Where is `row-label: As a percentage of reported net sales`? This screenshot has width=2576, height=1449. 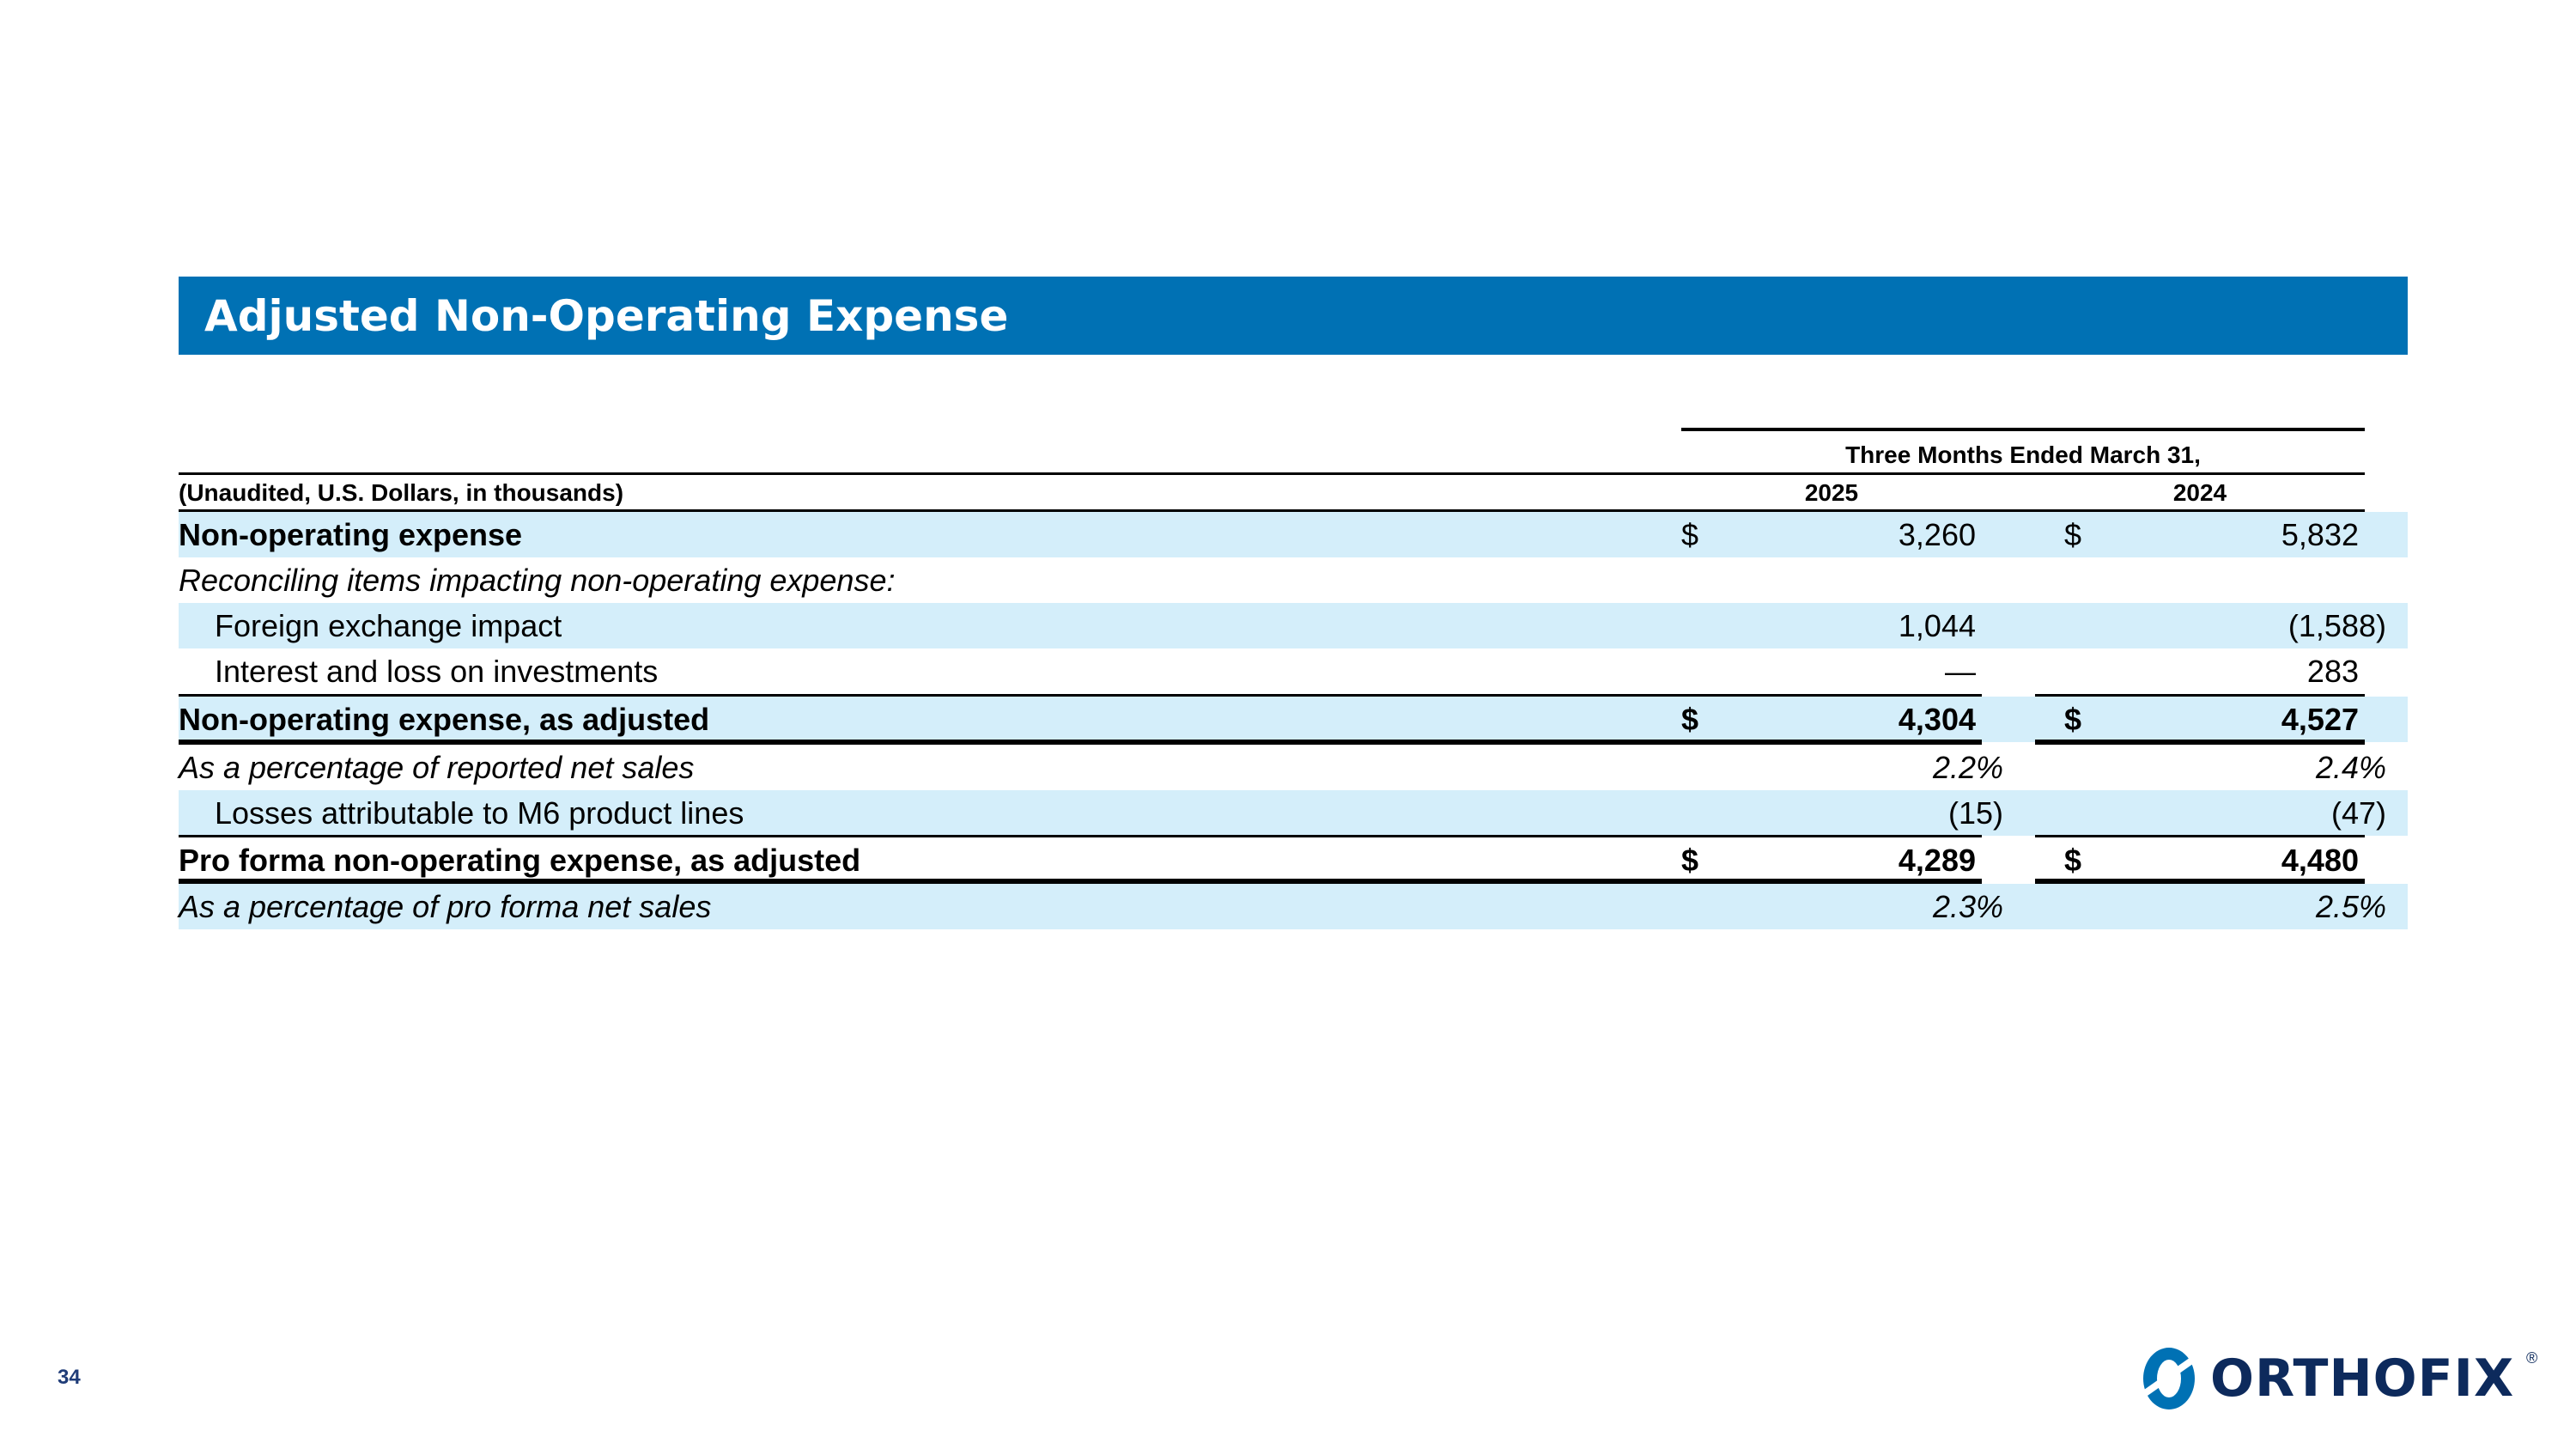 row-label: As a percentage of reported net sales is located at coordinates (437, 767).